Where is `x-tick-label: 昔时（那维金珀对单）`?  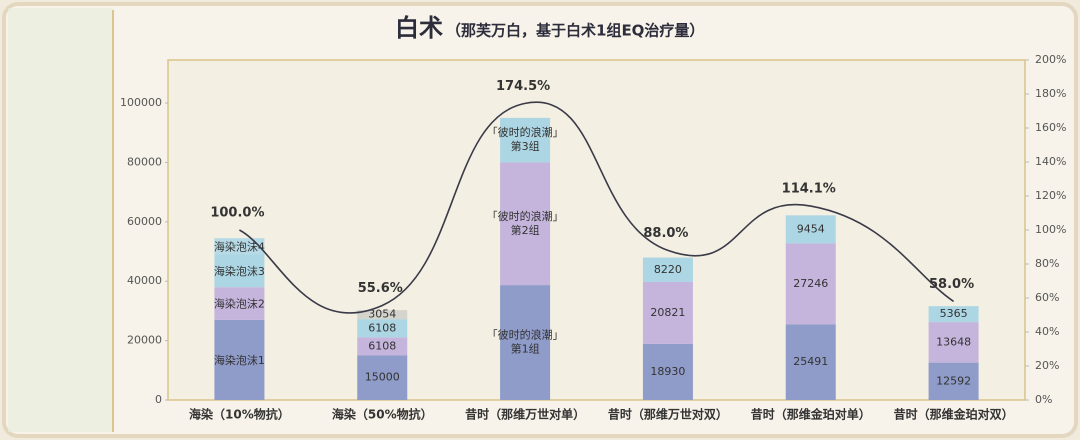
x-tick-label: 昔时（那维金珀对单） is located at coordinates (811, 414).